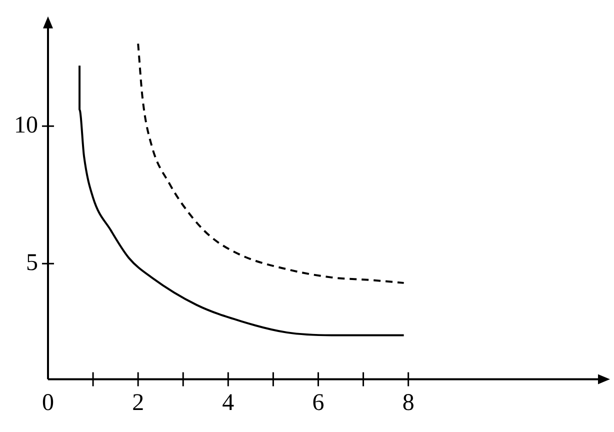  Describe the element at coordinates (26, 125) in the screenshot. I see `y-tick-label: 10` at that location.